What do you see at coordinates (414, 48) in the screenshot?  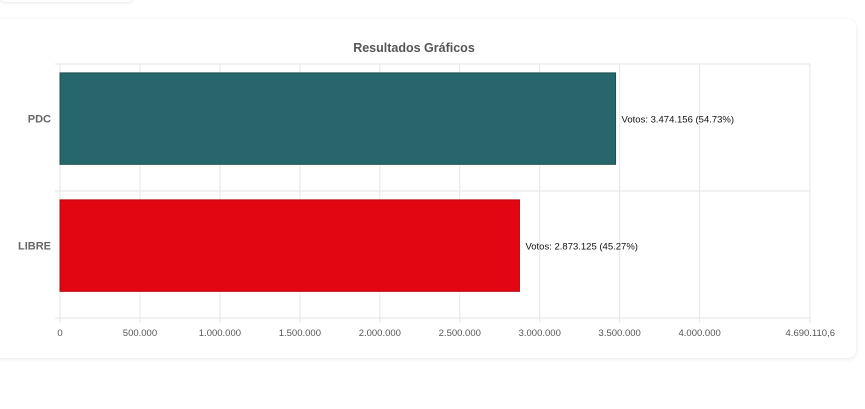 I see `chart-title: Resultados Gráficos` at bounding box center [414, 48].